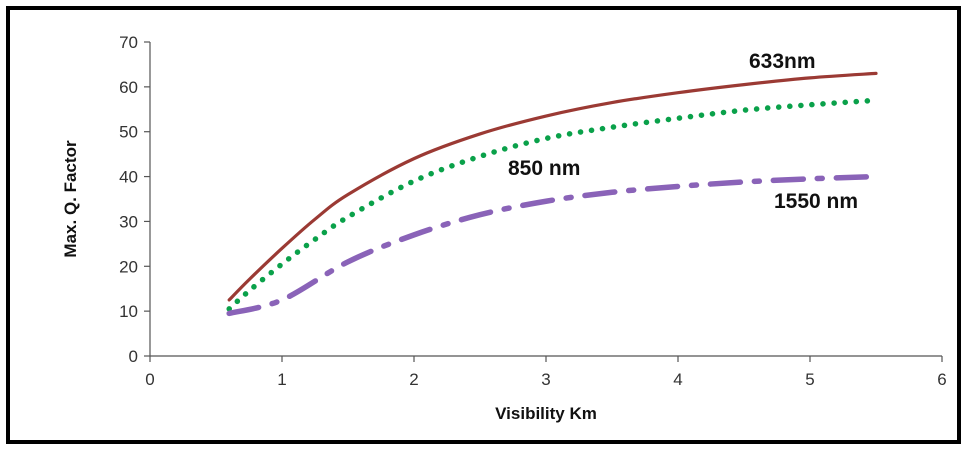  Describe the element at coordinates (941, 379) in the screenshot. I see `x-tick-label: 6` at that location.